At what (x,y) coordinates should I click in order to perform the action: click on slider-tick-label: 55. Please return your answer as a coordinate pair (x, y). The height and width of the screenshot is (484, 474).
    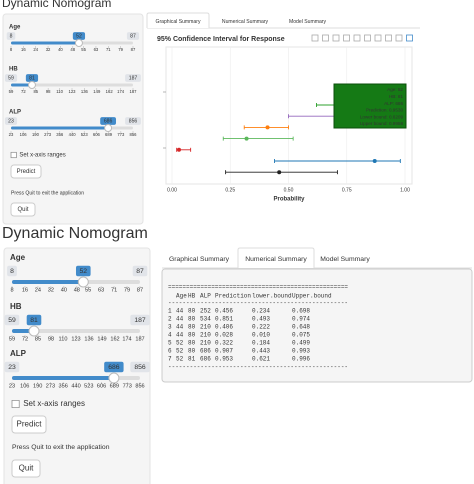
    Looking at the image, I should click on (88, 290).